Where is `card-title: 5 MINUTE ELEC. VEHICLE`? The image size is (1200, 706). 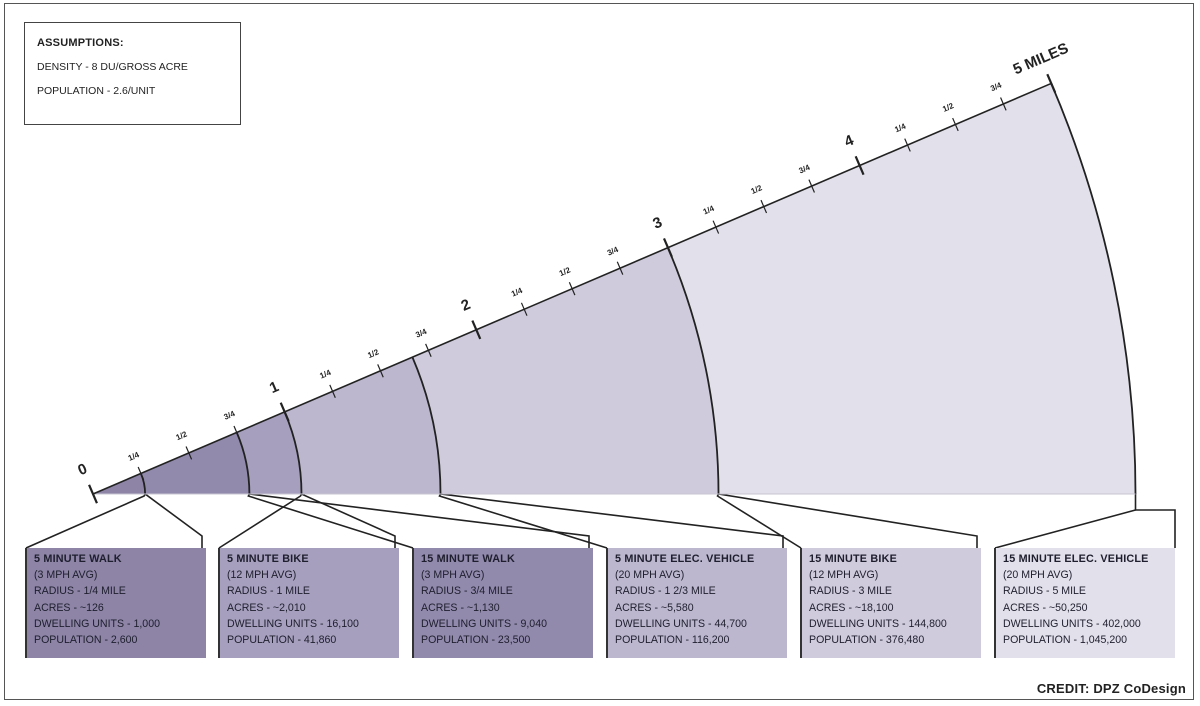
card-title: 5 MINUTE ELEC. VEHICLE is located at coordinates (685, 559).